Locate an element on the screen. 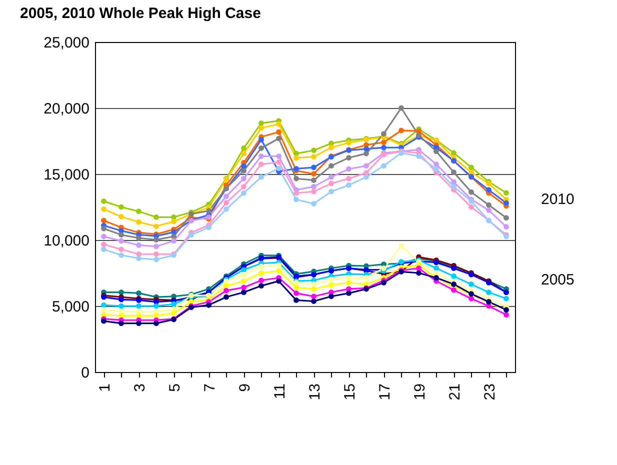 The image size is (617, 465). x-tick-label: 7 is located at coordinates (209, 388).